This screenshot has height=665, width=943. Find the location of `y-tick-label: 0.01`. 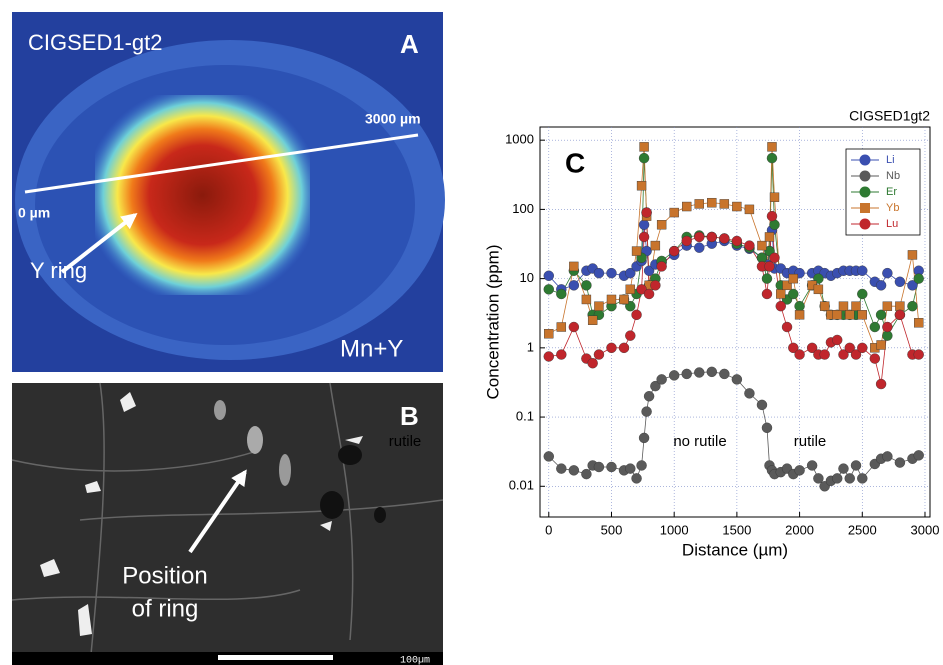

y-tick-label: 0.01 is located at coordinates (521, 485).